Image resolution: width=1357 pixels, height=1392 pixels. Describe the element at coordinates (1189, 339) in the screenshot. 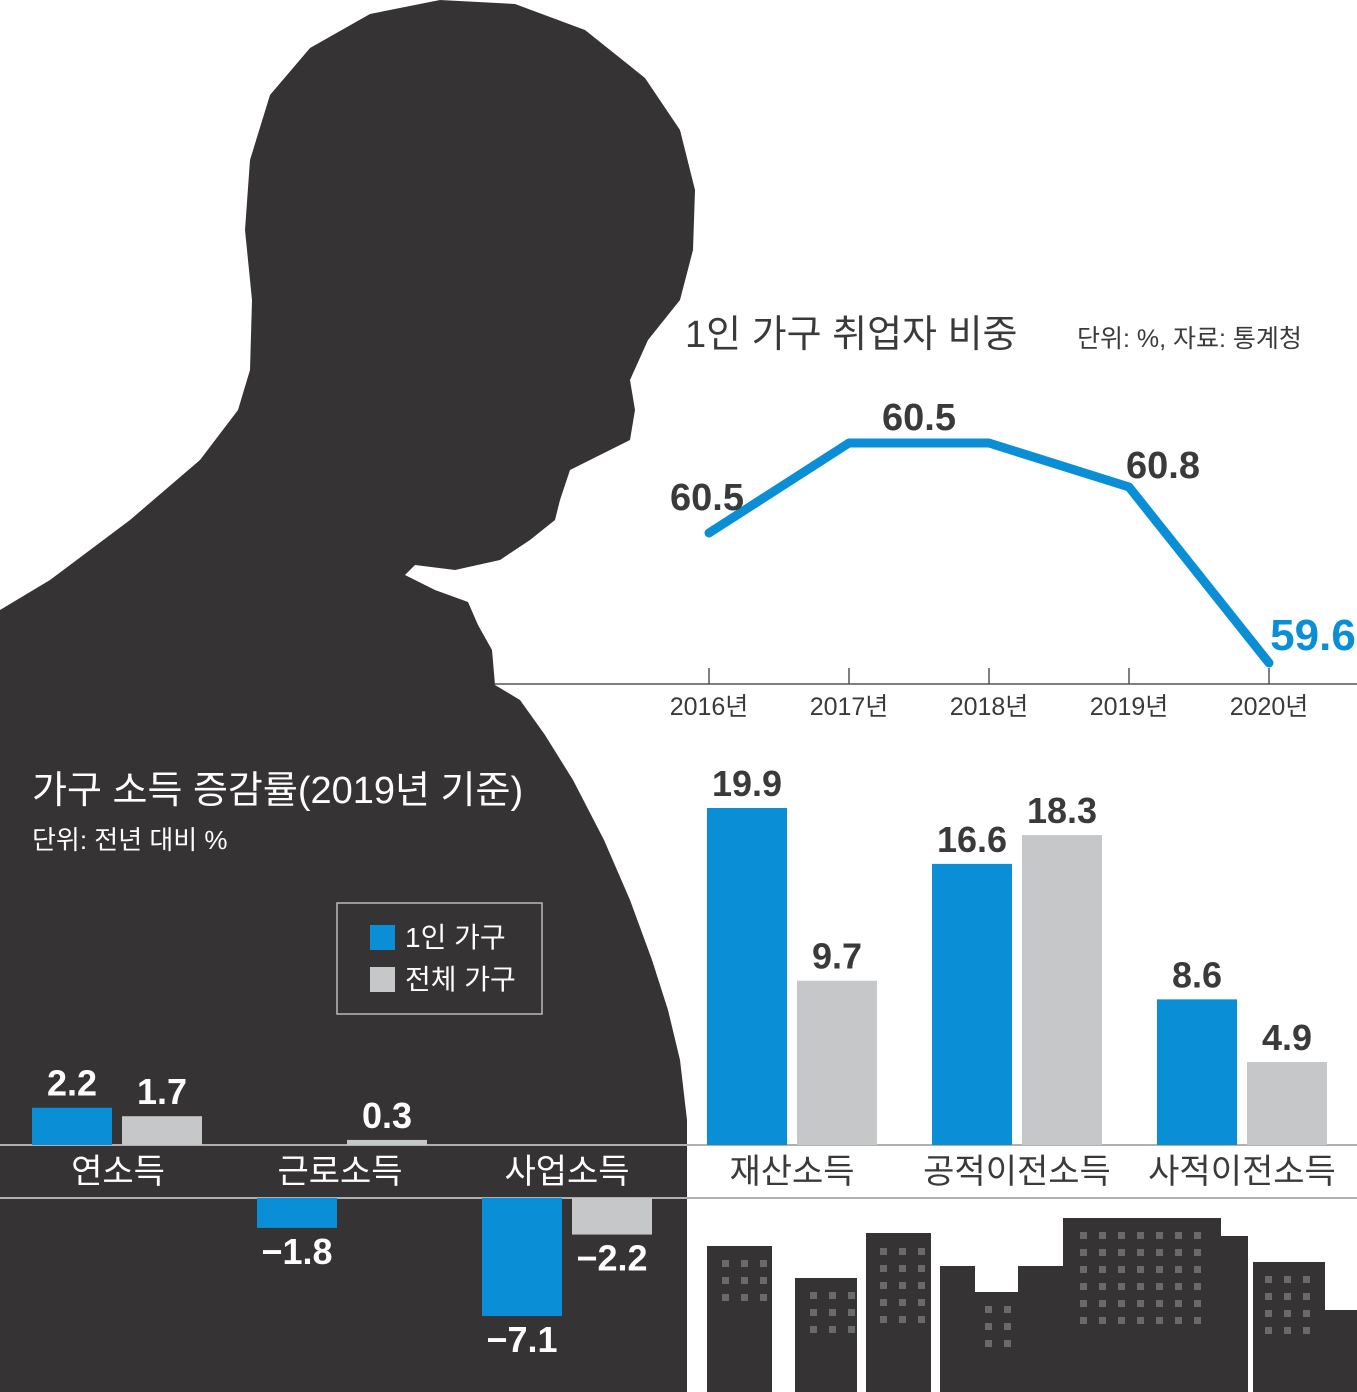

I see `line-chart-source: 단위: %, 자료: 통계청` at that location.